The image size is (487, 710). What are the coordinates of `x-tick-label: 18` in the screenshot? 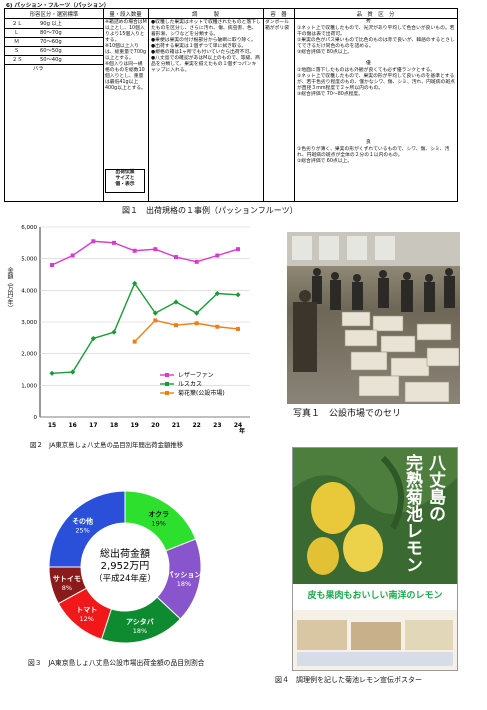 It's located at (114, 425).